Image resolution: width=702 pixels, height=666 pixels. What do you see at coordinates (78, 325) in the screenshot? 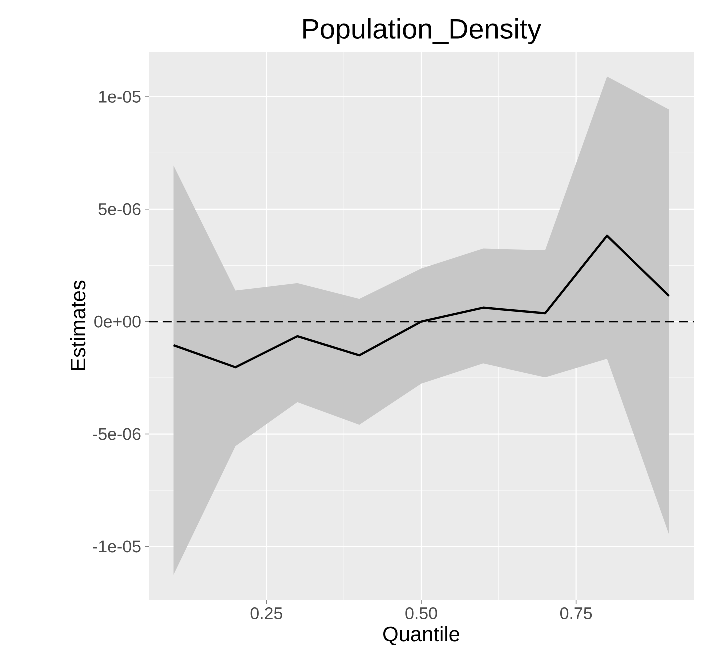
I see `y-axis-title: Estimates` at bounding box center [78, 325].